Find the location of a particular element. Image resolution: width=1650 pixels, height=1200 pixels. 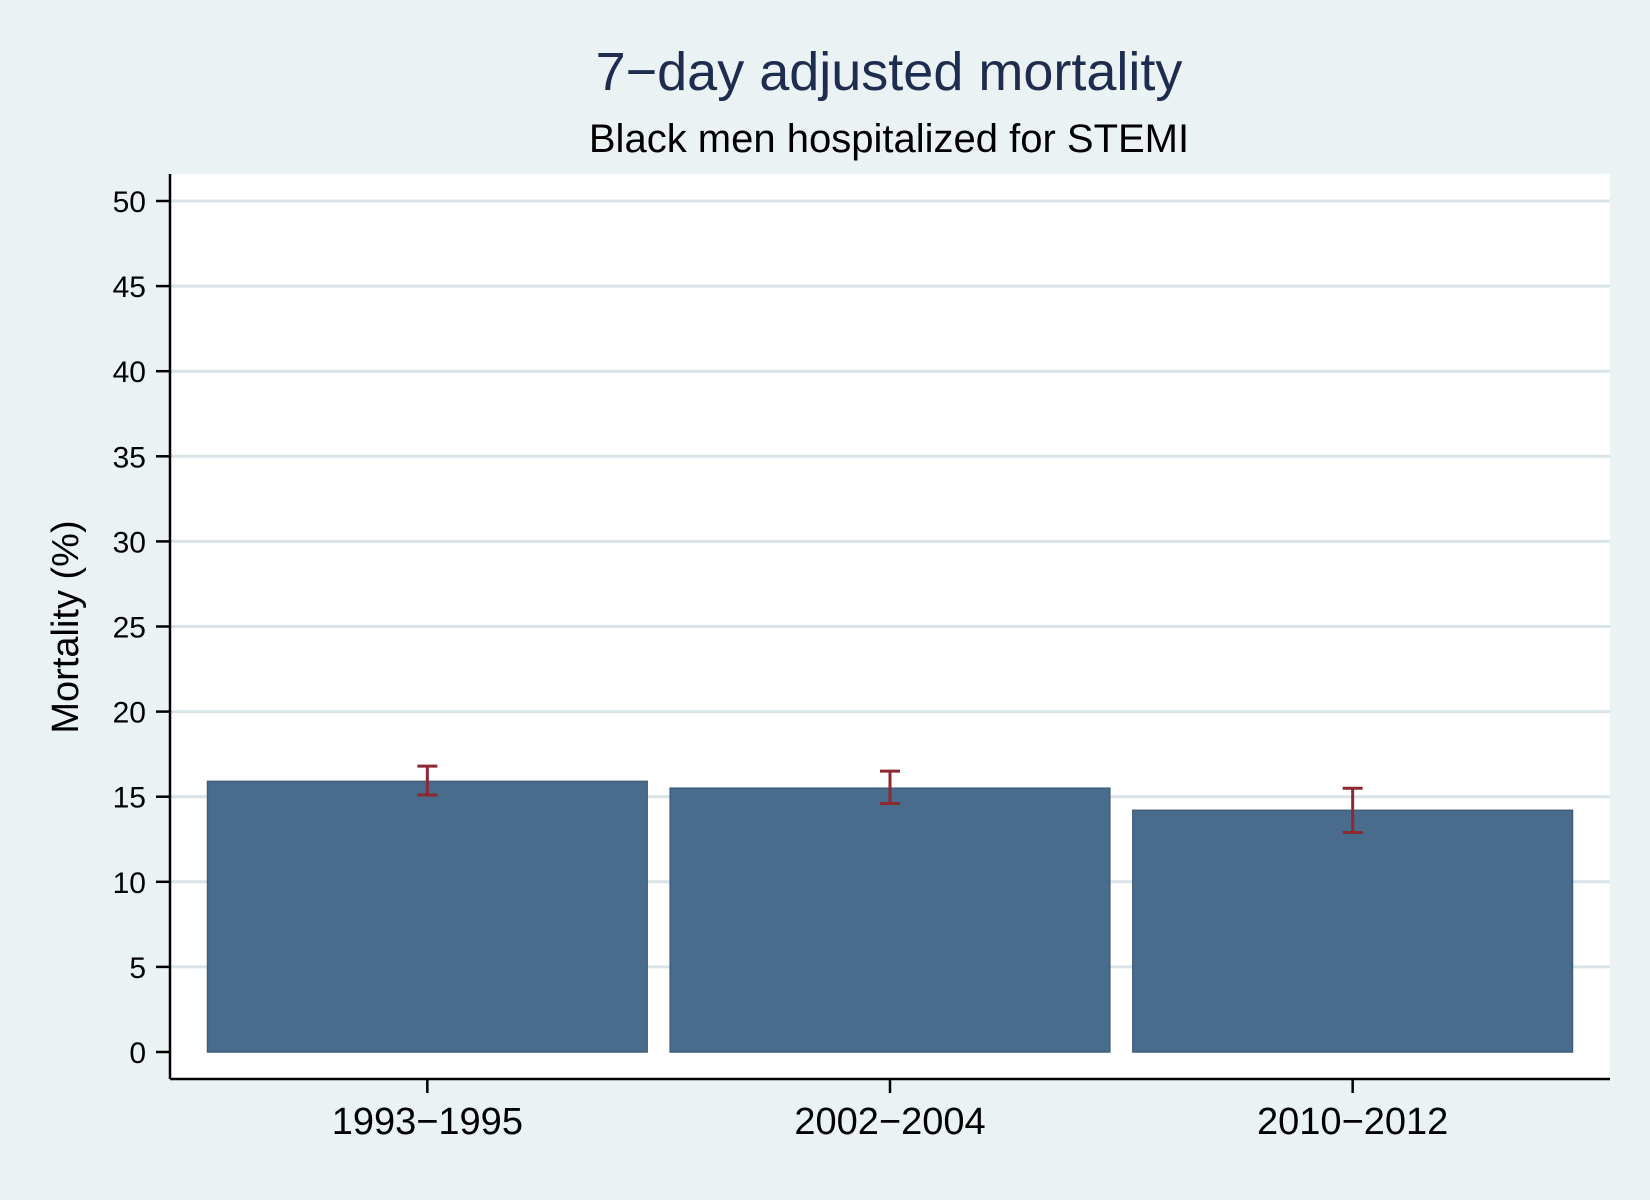

x-tick-label: 2002−2004 is located at coordinates (889, 1122).